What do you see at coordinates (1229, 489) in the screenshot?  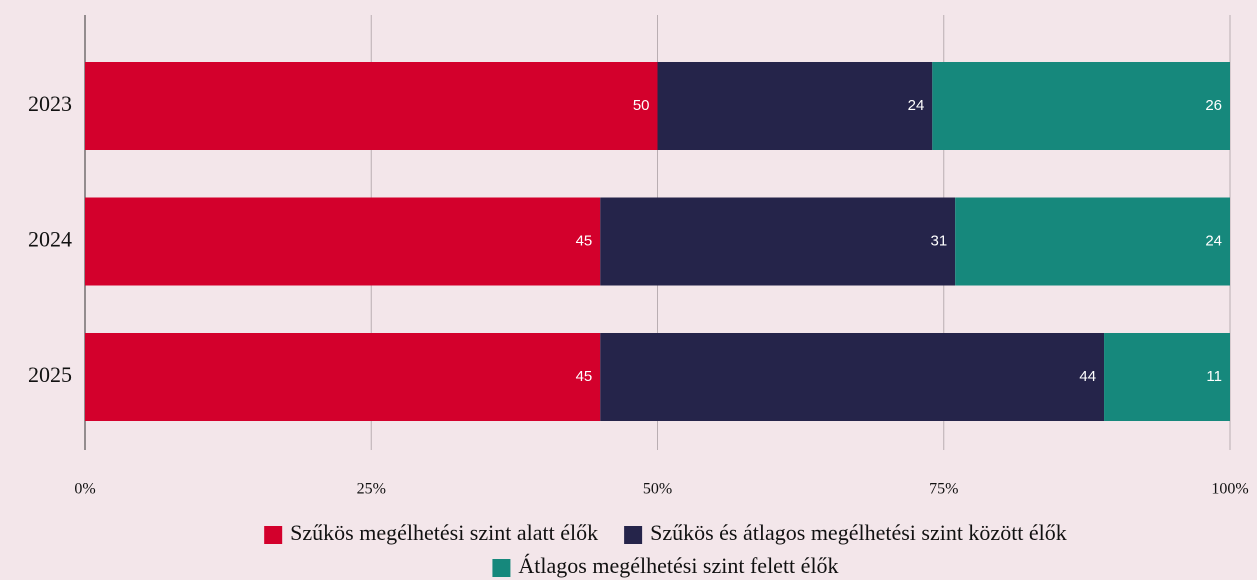 I see `x-tick-label: 100%` at bounding box center [1229, 489].